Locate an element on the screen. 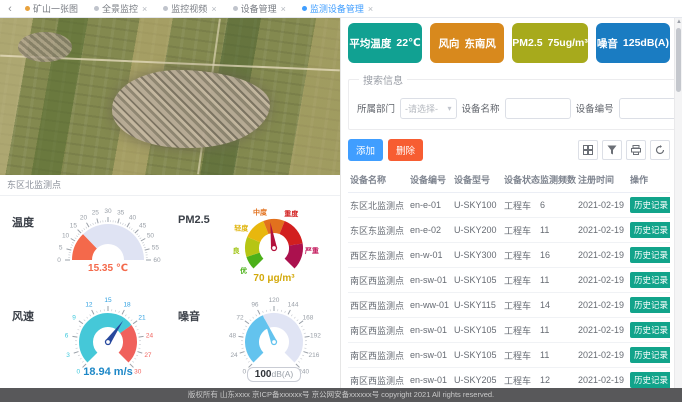 The width and height of the screenshot is (682, 402). svg-text: 轻度 is located at coordinates (241, 228).